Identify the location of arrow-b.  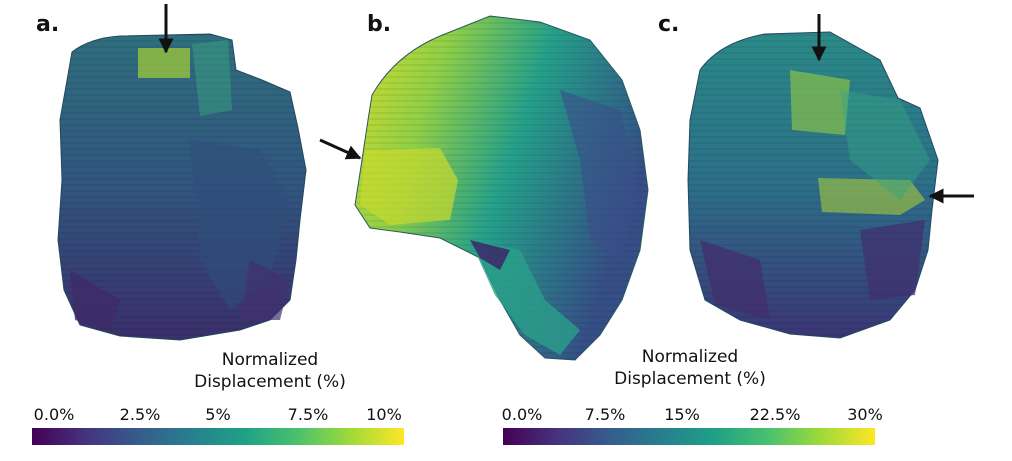
(340, 149).